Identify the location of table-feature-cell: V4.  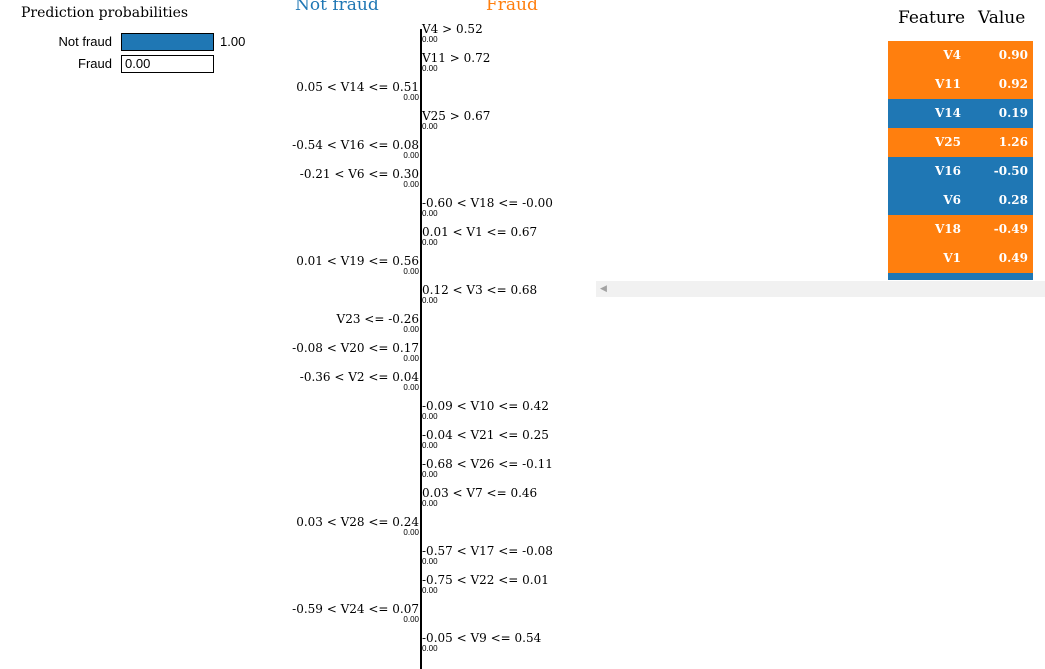
(952, 55).